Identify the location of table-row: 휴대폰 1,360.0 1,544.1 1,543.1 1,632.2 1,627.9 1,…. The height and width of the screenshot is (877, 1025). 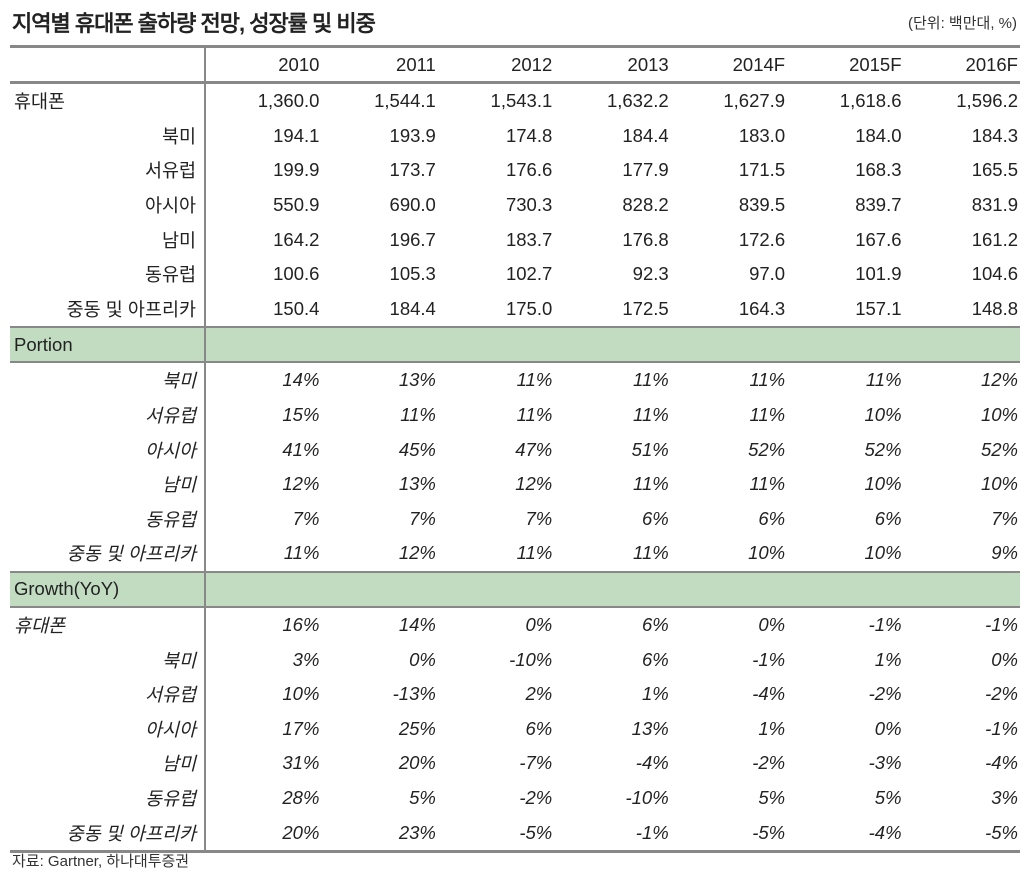
(515, 100).